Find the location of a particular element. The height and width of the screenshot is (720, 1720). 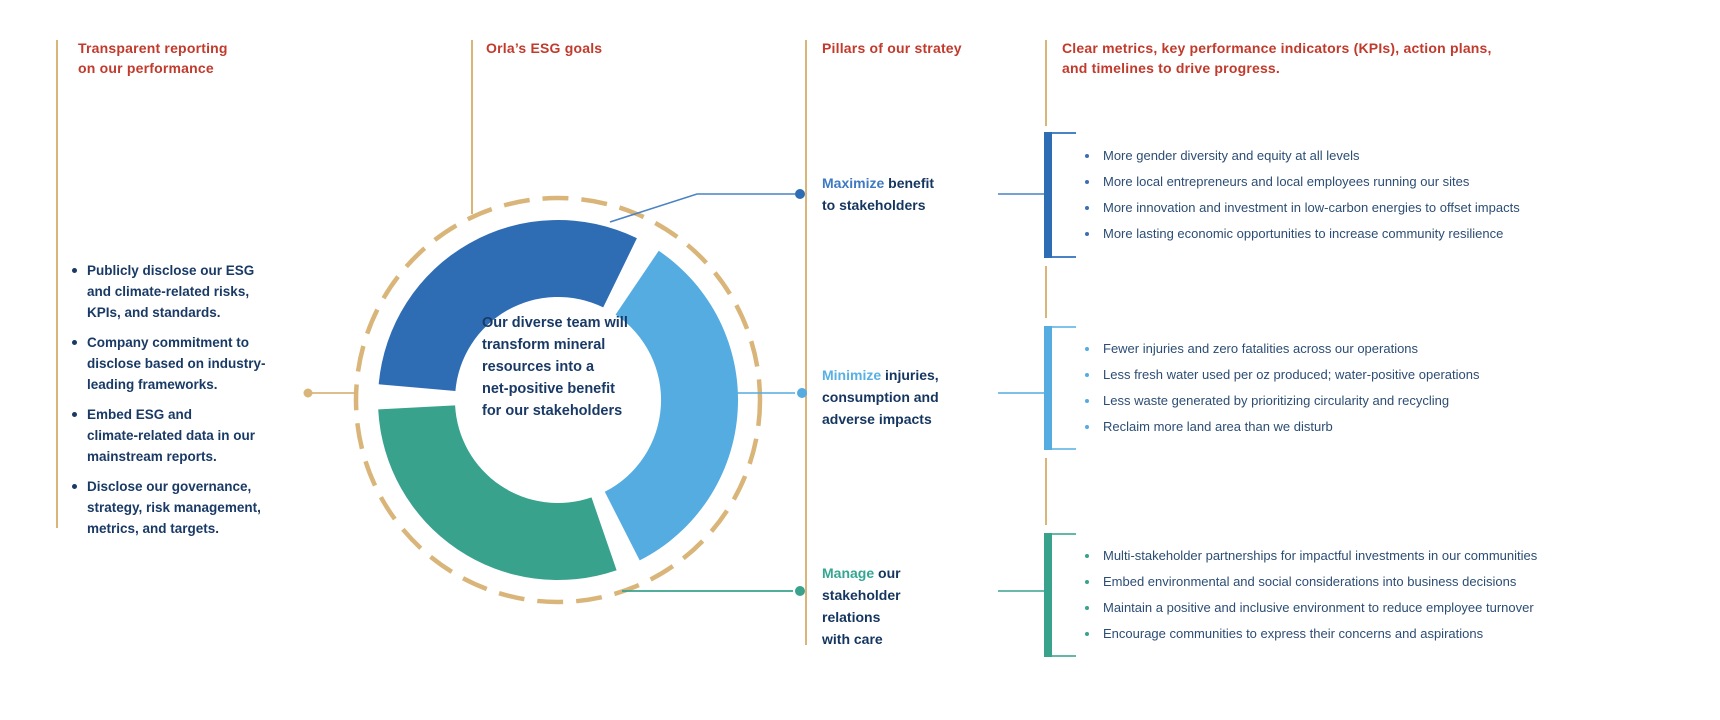

kpi-bracket-maximize is located at coordinates (1060, 195).